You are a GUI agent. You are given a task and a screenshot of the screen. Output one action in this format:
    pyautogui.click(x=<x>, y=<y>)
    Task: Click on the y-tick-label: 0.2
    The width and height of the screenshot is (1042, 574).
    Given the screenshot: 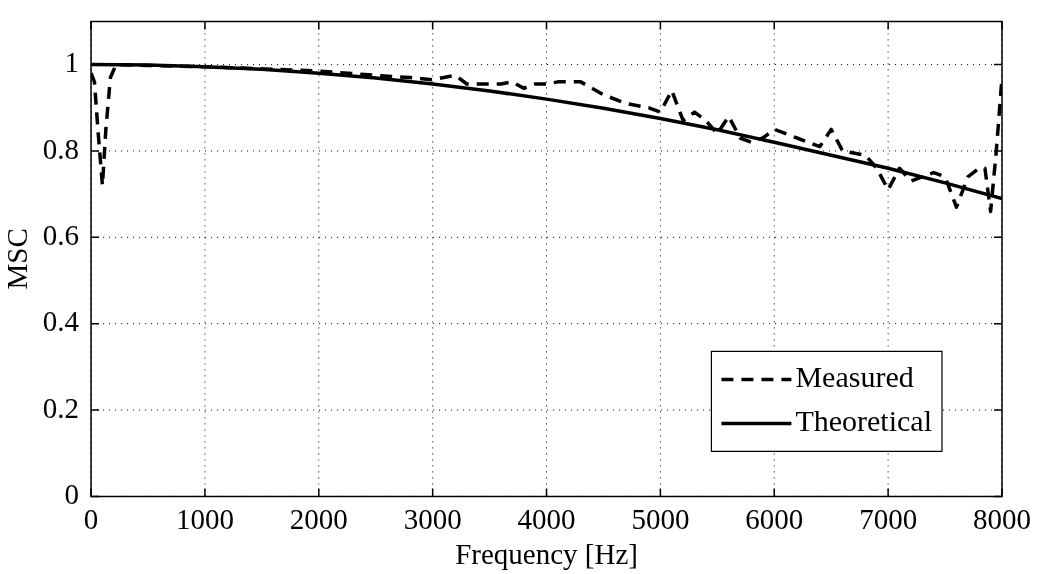 What is the action you would take?
    pyautogui.click(x=61, y=407)
    